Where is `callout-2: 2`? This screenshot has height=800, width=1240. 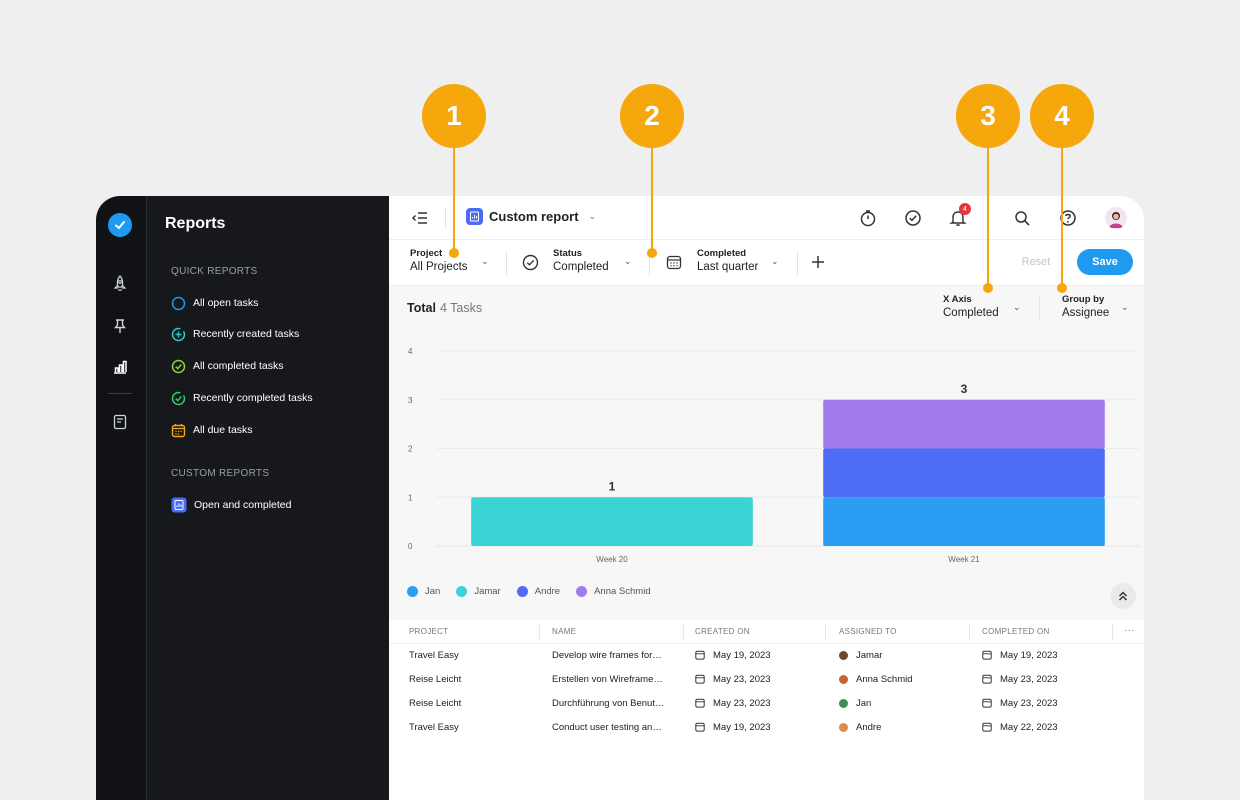
callout-2: 2 is located at coordinates (652, 116).